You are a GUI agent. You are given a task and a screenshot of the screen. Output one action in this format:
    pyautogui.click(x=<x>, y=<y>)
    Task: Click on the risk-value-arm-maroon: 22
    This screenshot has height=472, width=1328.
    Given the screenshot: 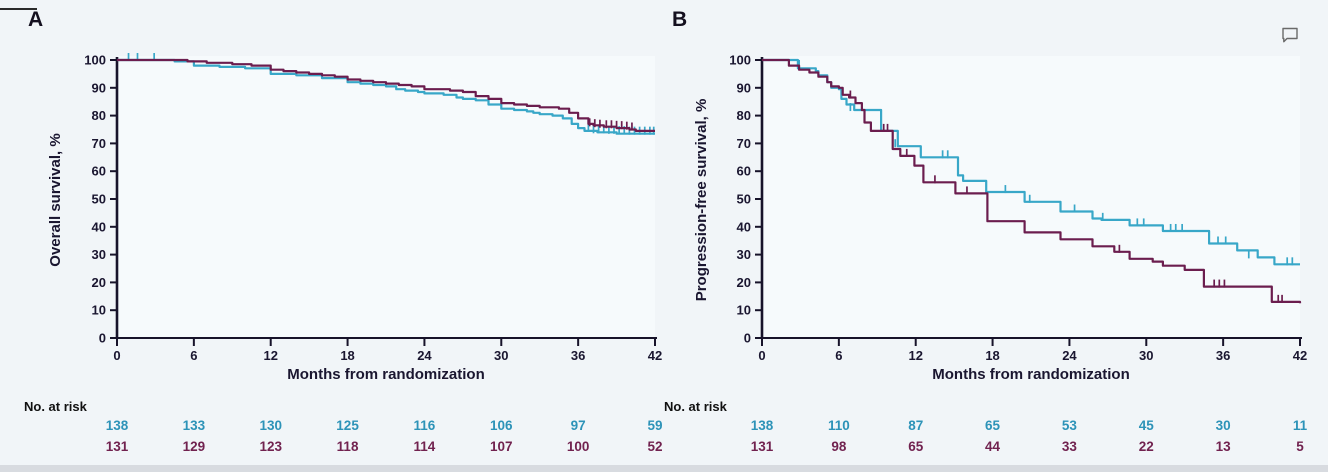 What is the action you would take?
    pyautogui.click(x=1146, y=446)
    